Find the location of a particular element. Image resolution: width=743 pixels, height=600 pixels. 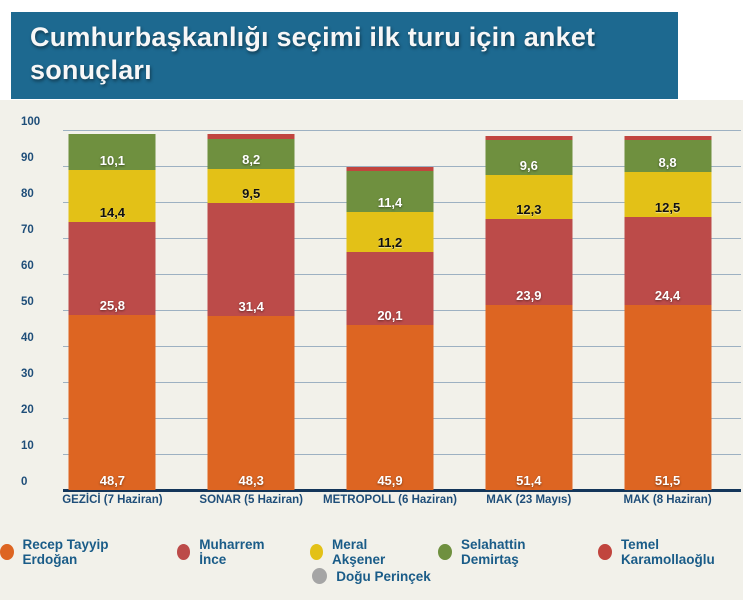

bar-segment: 48,7 is located at coordinates (112, 402).